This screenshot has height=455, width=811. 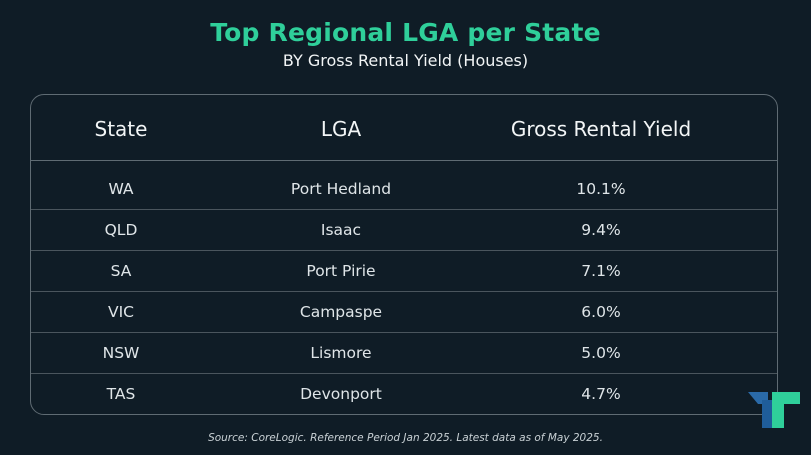 What do you see at coordinates (341, 394) in the screenshot?
I see `cell-lga: Devonport` at bounding box center [341, 394].